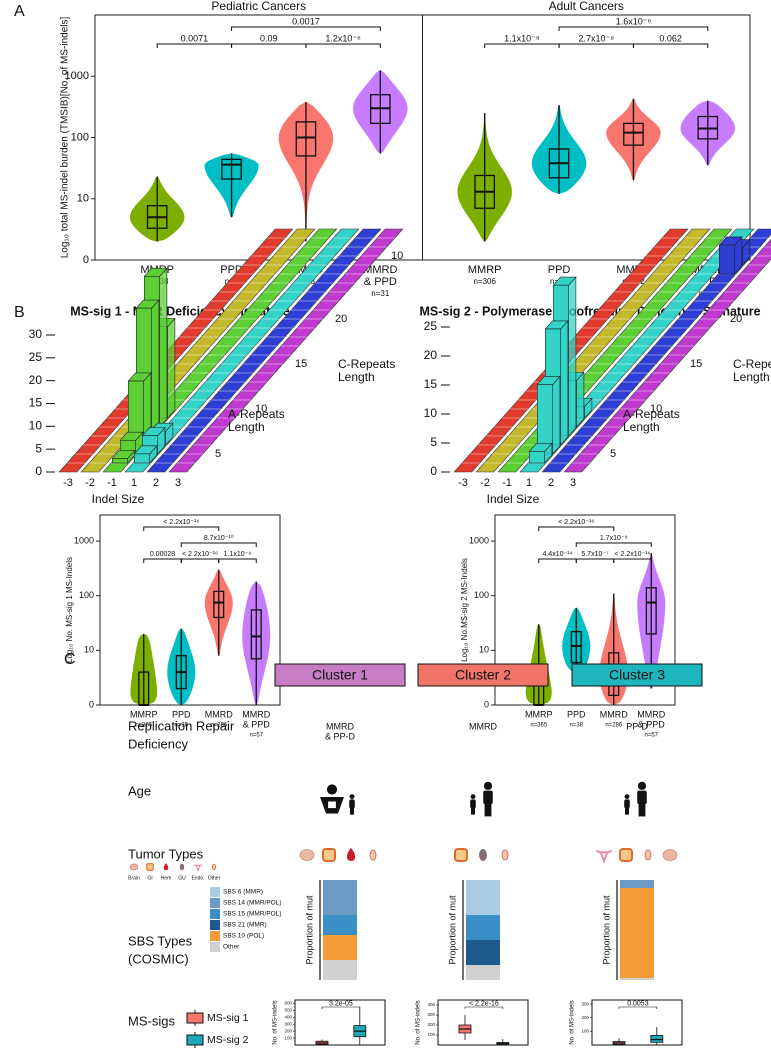 The width and height of the screenshot is (771, 1050). Describe the element at coordinates (288, 1023) in the screenshot. I see `y-tick-label: 300` at that location.